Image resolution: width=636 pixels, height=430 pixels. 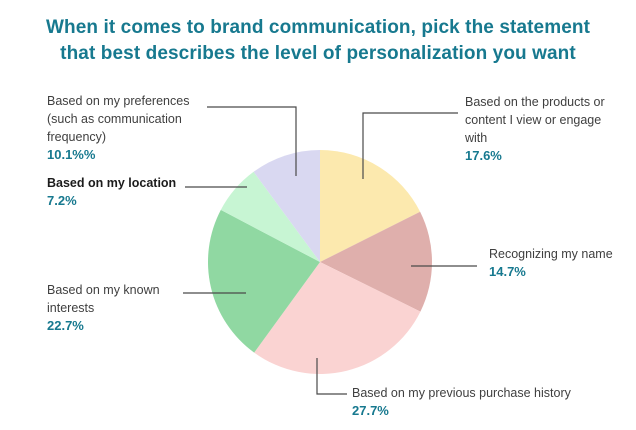 I want to click on slice-value: 17.6%, so click(x=483, y=155).